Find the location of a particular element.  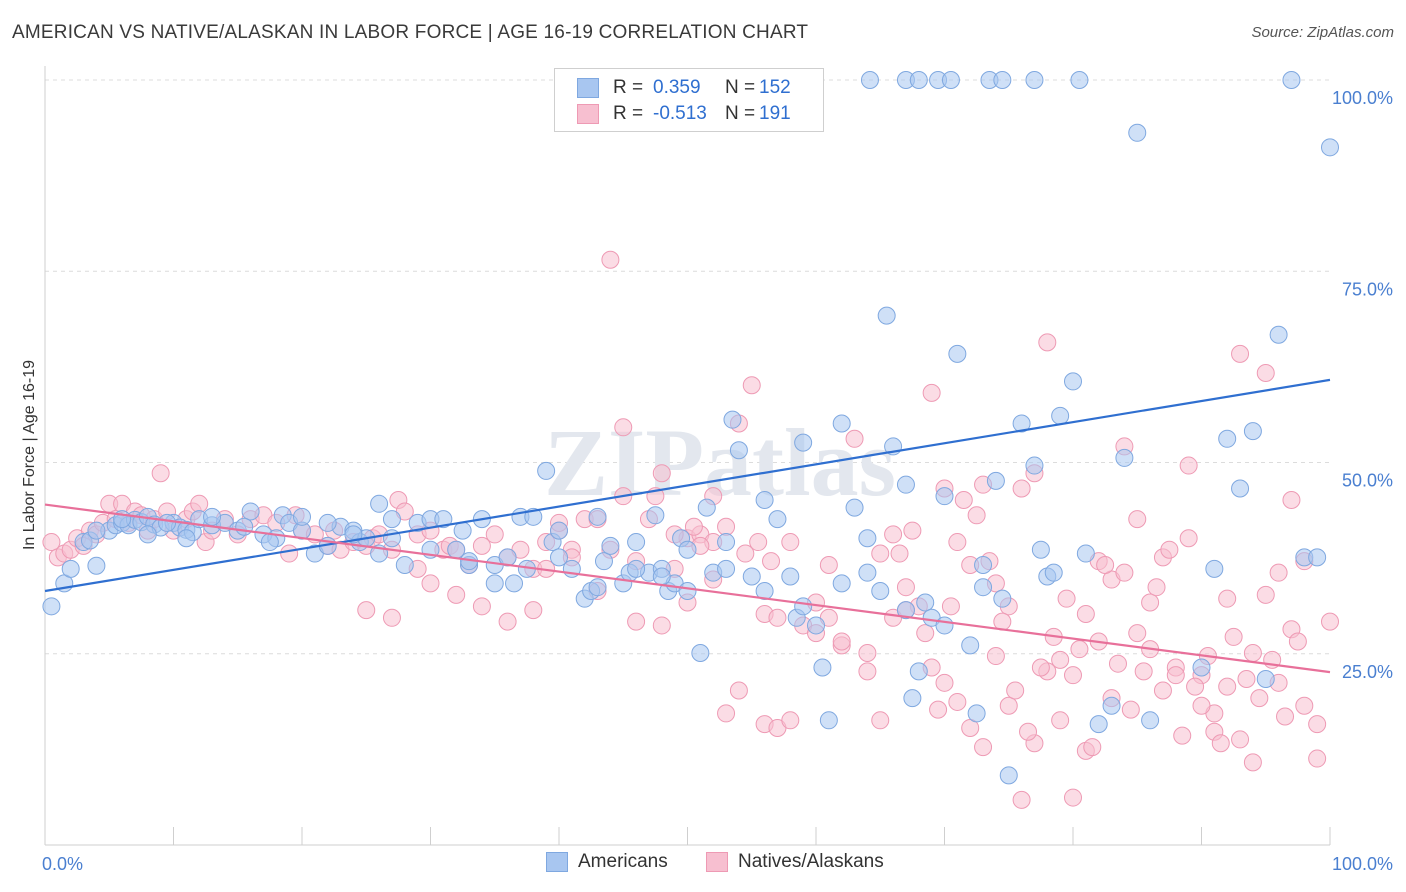

stats-legend: R = 0.359 N = 152 R = -0.513 N = 191 is located at coordinates (689, 100).